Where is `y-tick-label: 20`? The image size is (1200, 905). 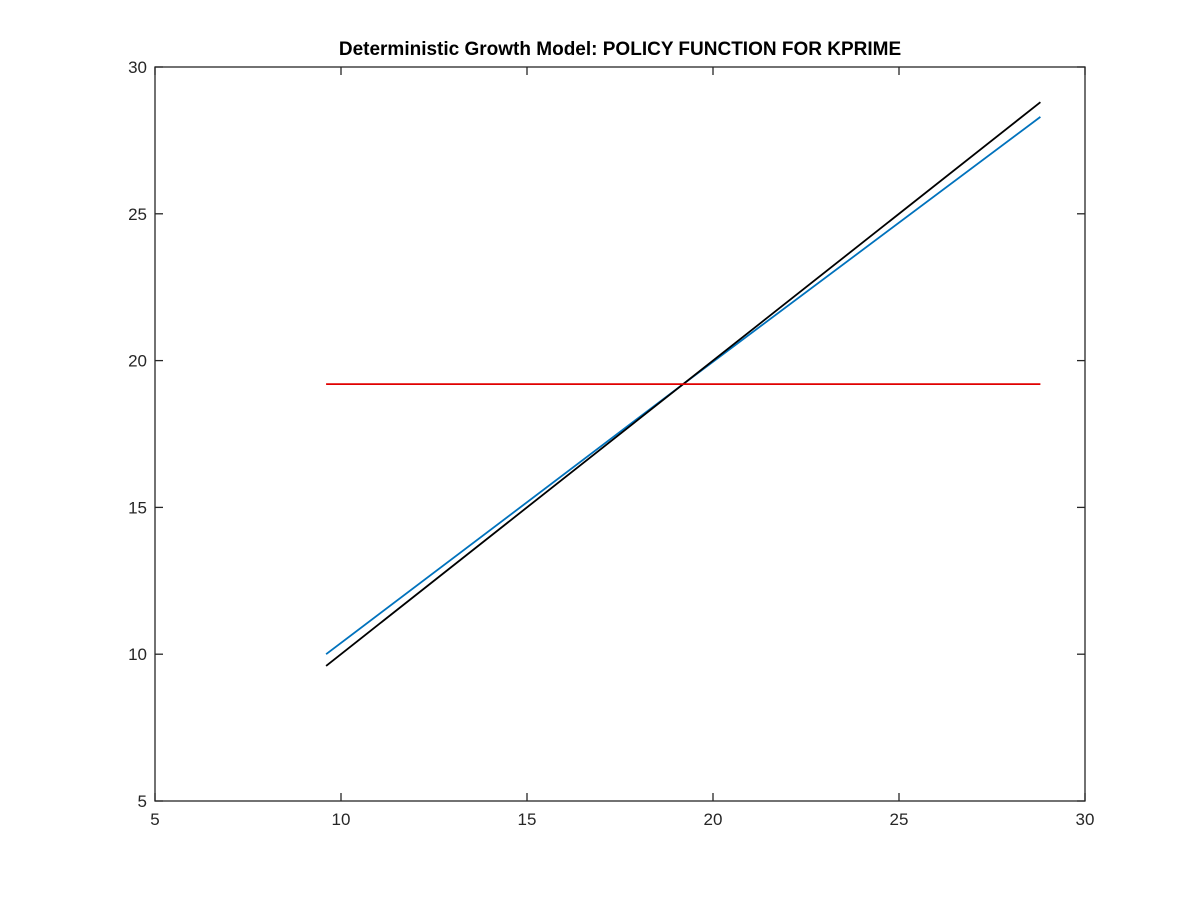 y-tick-label: 20 is located at coordinates (137, 361).